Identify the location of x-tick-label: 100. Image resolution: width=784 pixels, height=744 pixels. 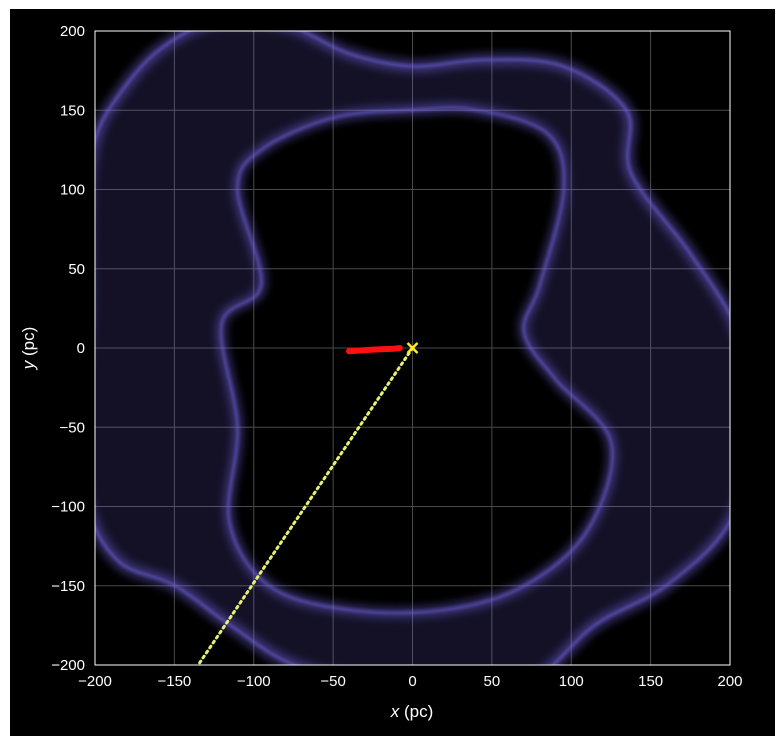
(571, 681).